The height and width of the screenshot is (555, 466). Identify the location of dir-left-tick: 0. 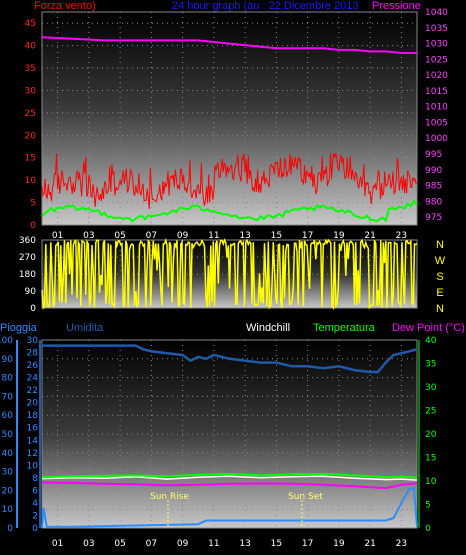
(33, 309).